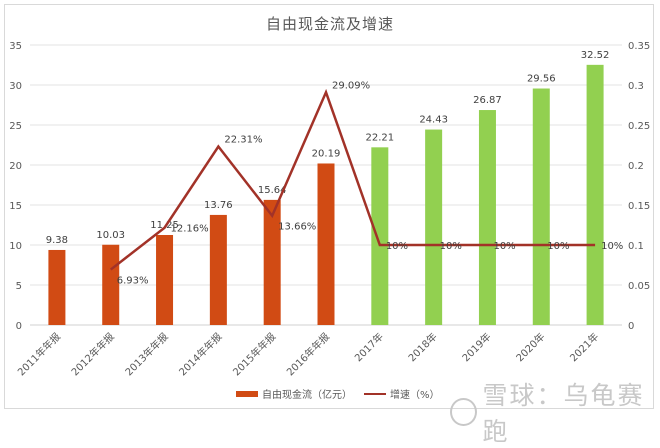  I want to click on left-axis-tick: 10, so click(15, 246).